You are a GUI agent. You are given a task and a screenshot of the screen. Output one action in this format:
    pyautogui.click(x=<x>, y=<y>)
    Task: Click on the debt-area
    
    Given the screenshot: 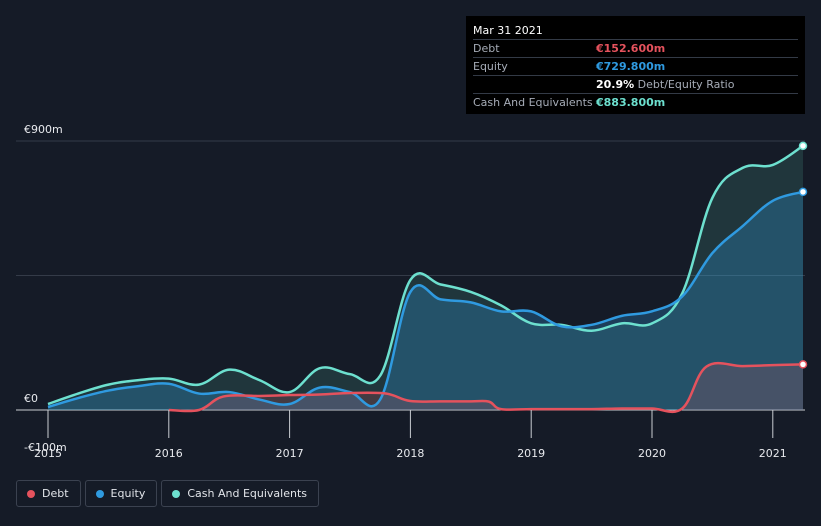 What is the action you would take?
    pyautogui.click(x=486, y=387)
    